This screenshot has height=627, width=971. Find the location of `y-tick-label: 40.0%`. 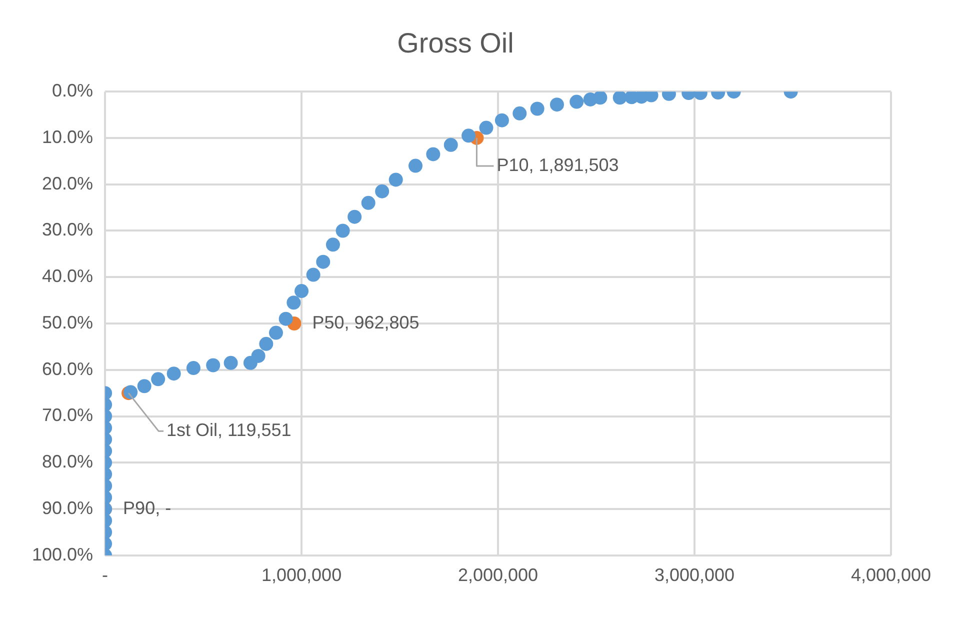

y-tick-label: 40.0% is located at coordinates (68, 276).